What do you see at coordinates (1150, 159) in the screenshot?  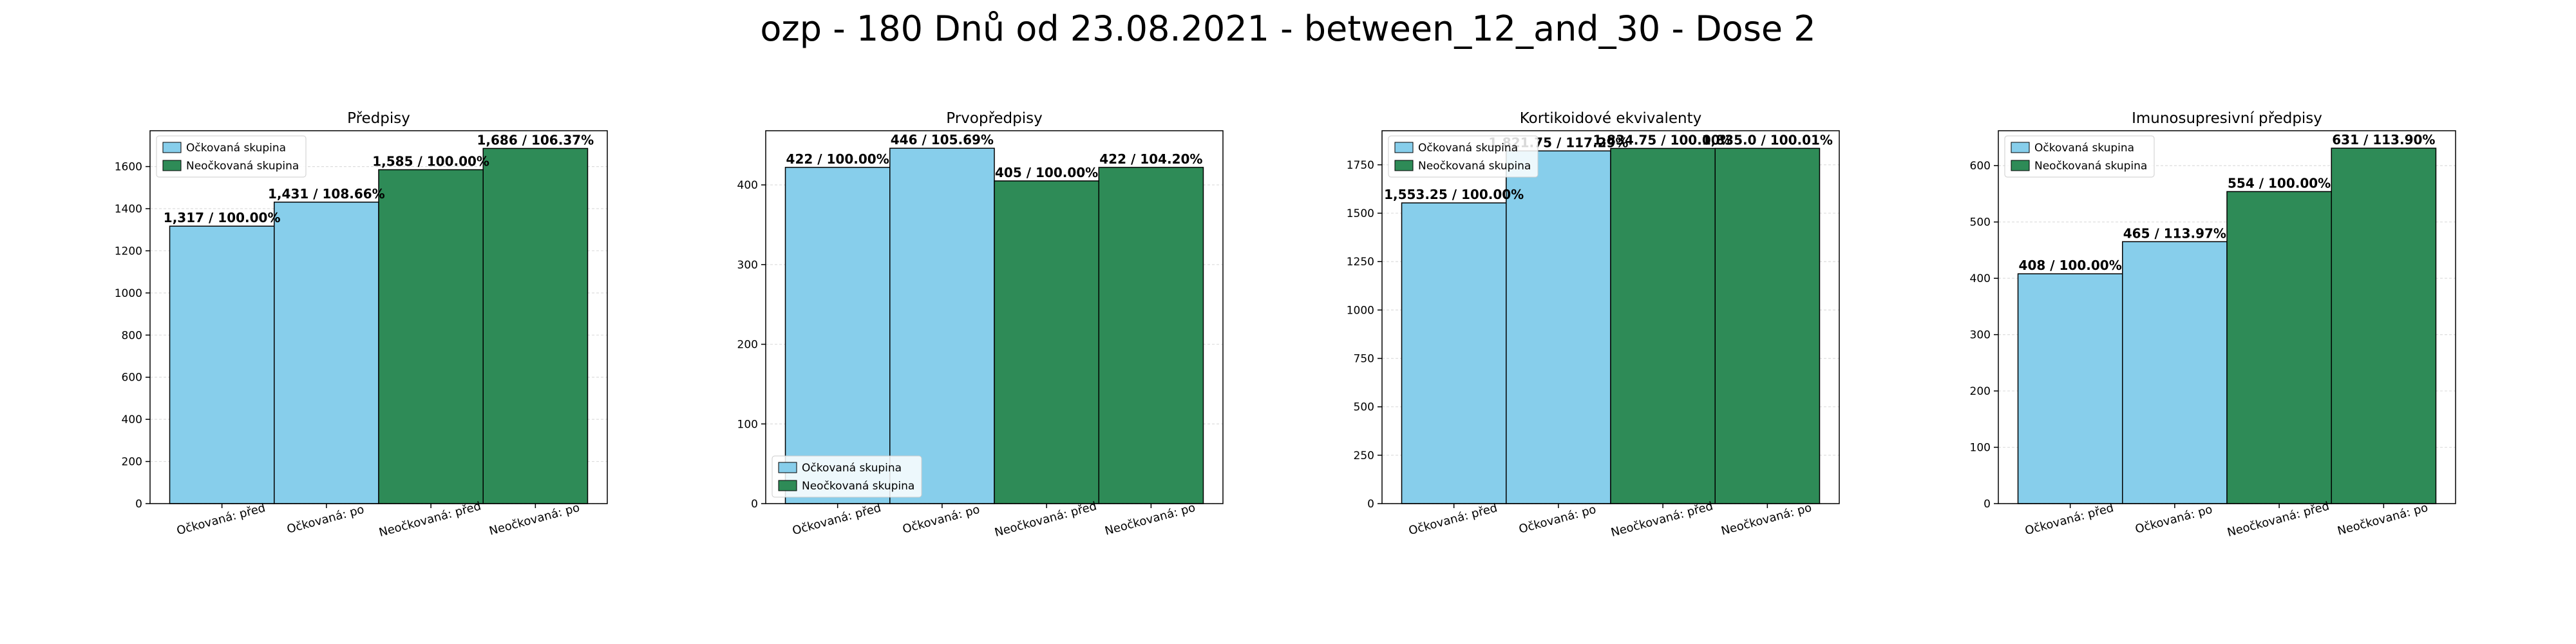 I see `bar-value-label: 422 / 104.20%` at bounding box center [1150, 159].